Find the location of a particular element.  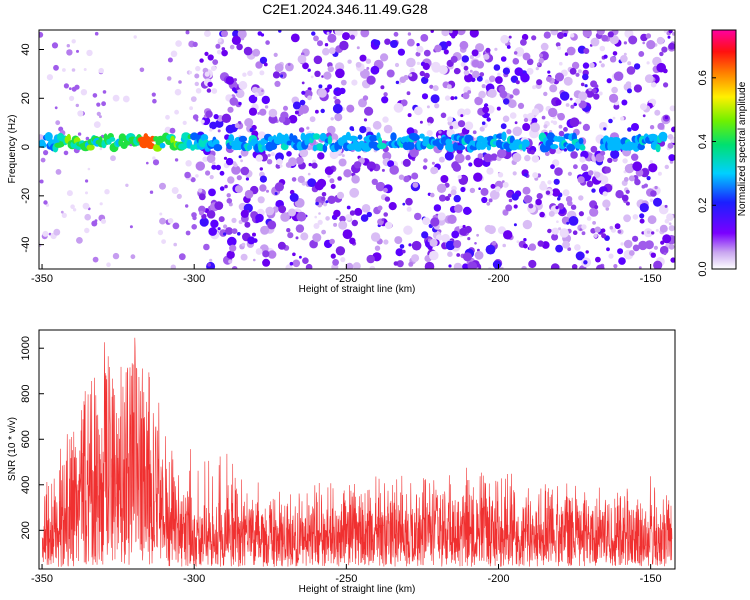

top-y-tick-label: 20 is located at coordinates (26, 98).